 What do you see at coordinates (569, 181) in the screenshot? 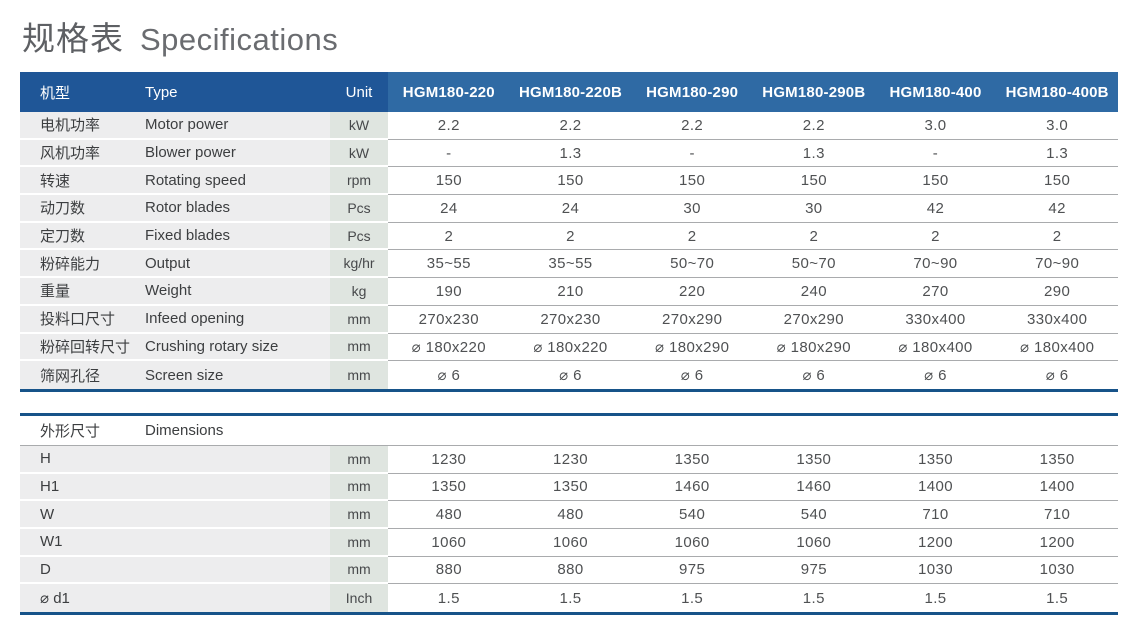
I see `table-row: 转速 Rotating speed rpm 150 150 150 150 150 150` at bounding box center [569, 181].